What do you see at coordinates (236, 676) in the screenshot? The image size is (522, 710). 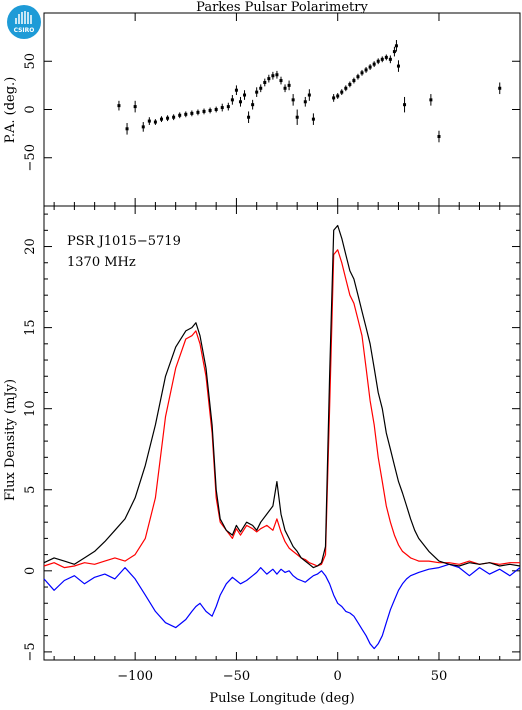 I see `x-tick-label: −50` at bounding box center [236, 676].